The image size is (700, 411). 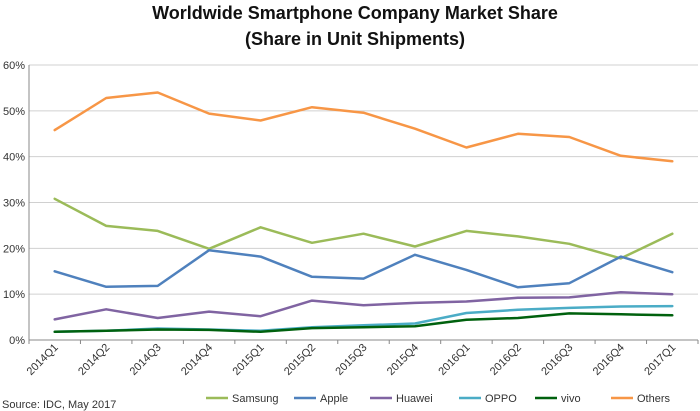 I want to click on legend: Samsung Apple Huawei OPPO vivo Others, so click(x=438, y=399).